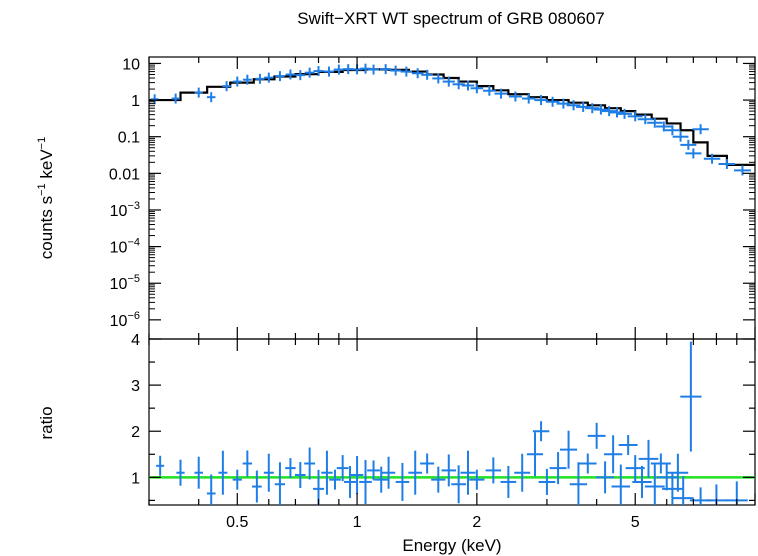 This screenshot has height=556, width=758. What do you see at coordinates (135, 386) in the screenshot?
I see `ratio-y-tick-label: 3` at bounding box center [135, 386].